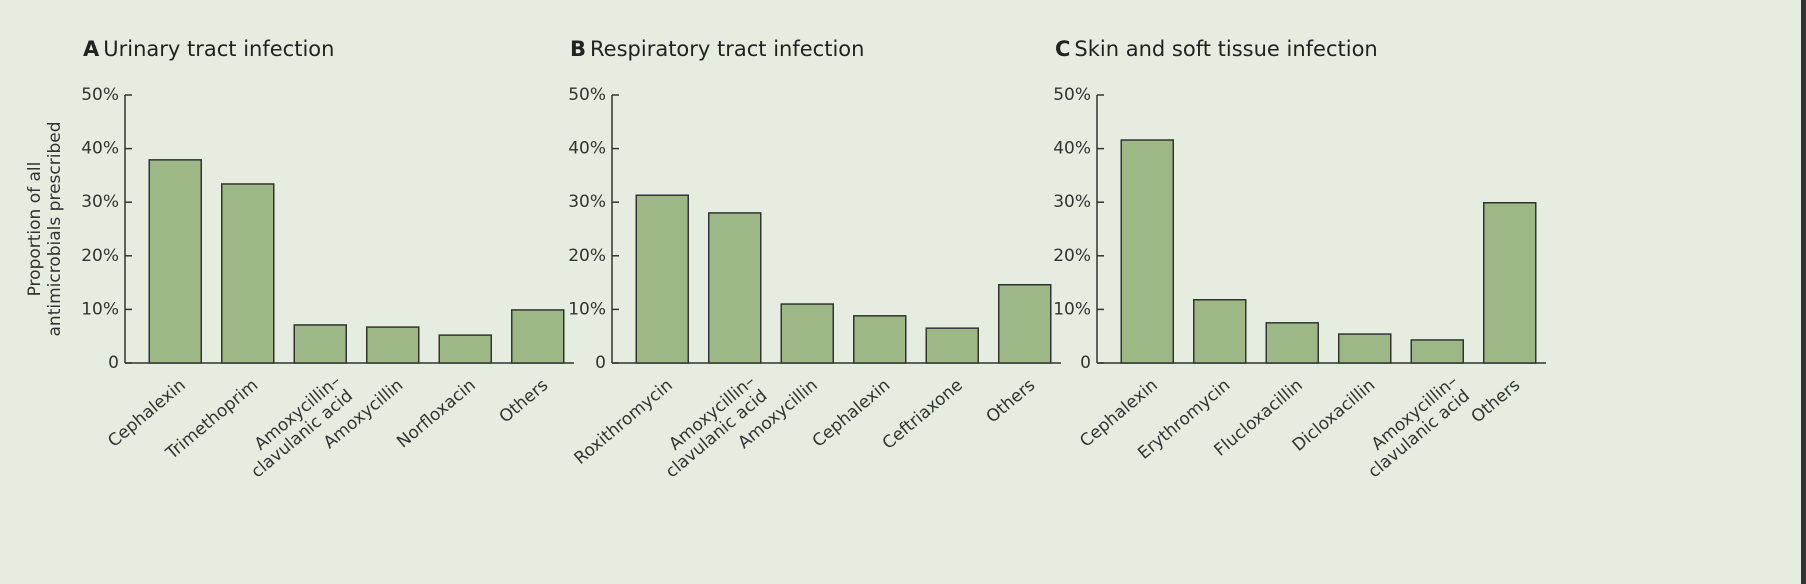 The image size is (1806, 584). I want to click on panel-title: C Skin and soft tissue infection, so click(1216, 49).